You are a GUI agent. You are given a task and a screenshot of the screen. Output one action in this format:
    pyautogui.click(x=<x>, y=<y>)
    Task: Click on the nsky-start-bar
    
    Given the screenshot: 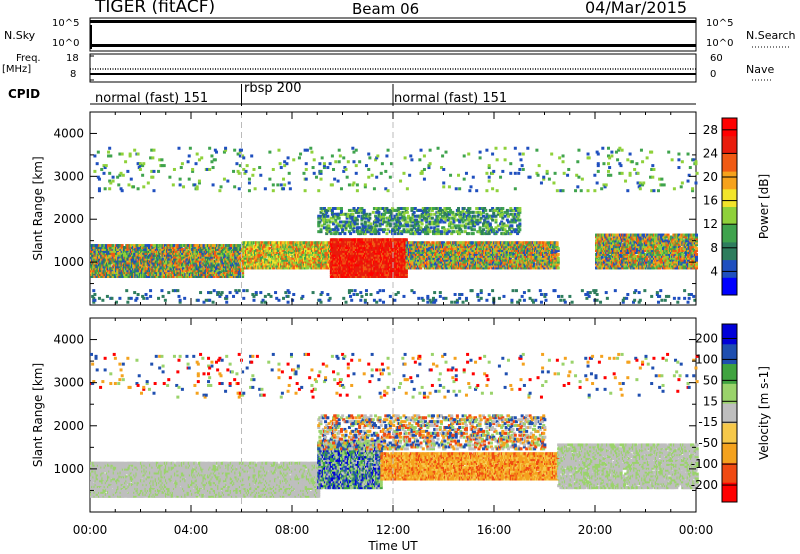 What is the action you would take?
    pyautogui.click(x=91, y=37)
    